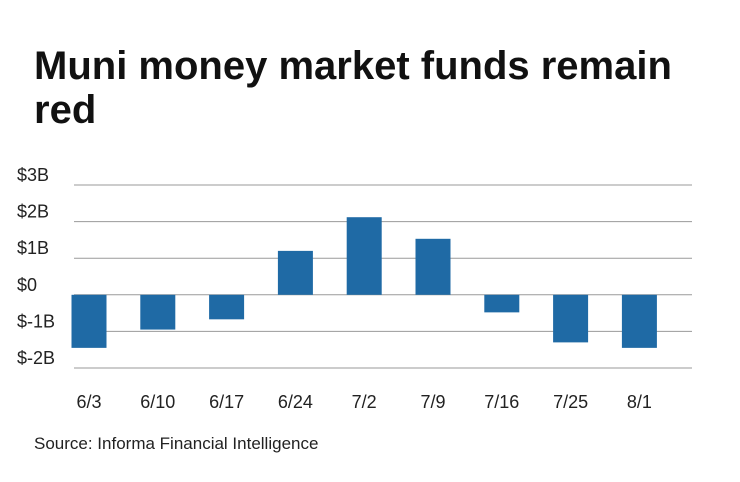 The width and height of the screenshot is (740, 482). What do you see at coordinates (432, 402) in the screenshot?
I see `x-tick-label: 7/9` at bounding box center [432, 402].